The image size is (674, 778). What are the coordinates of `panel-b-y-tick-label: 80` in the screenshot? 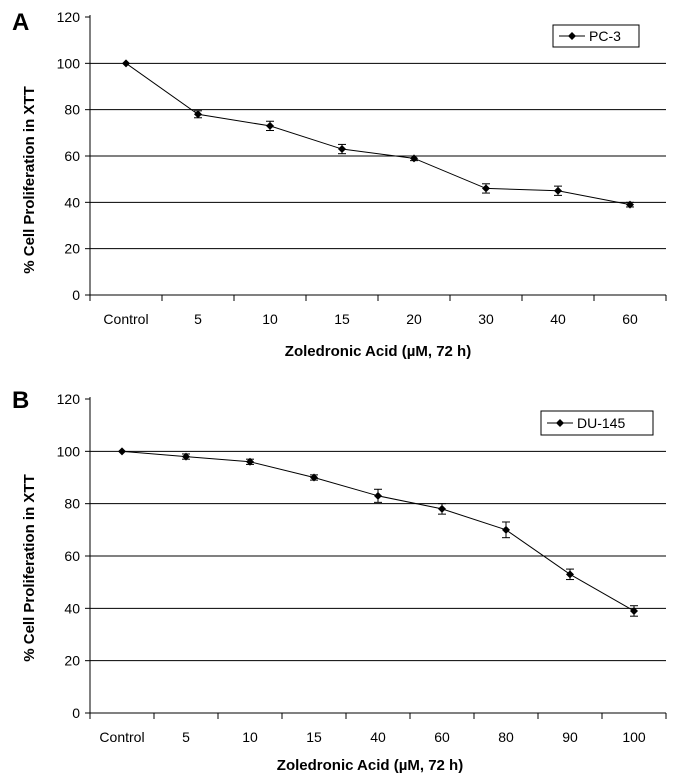 It's located at (72, 504).